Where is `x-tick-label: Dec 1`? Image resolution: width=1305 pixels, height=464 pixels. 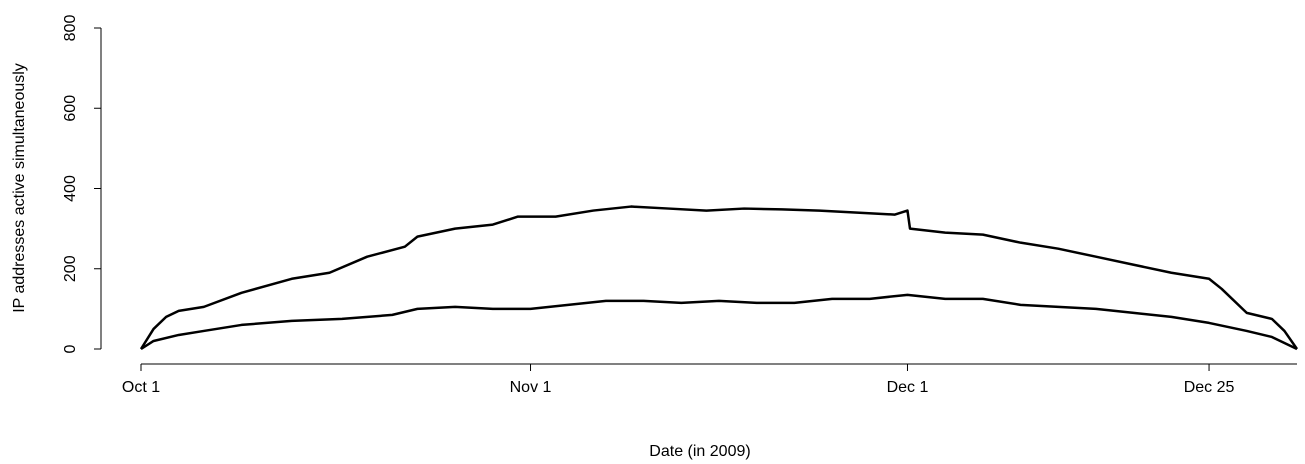
x-tick-label: Dec 1 is located at coordinates (908, 387).